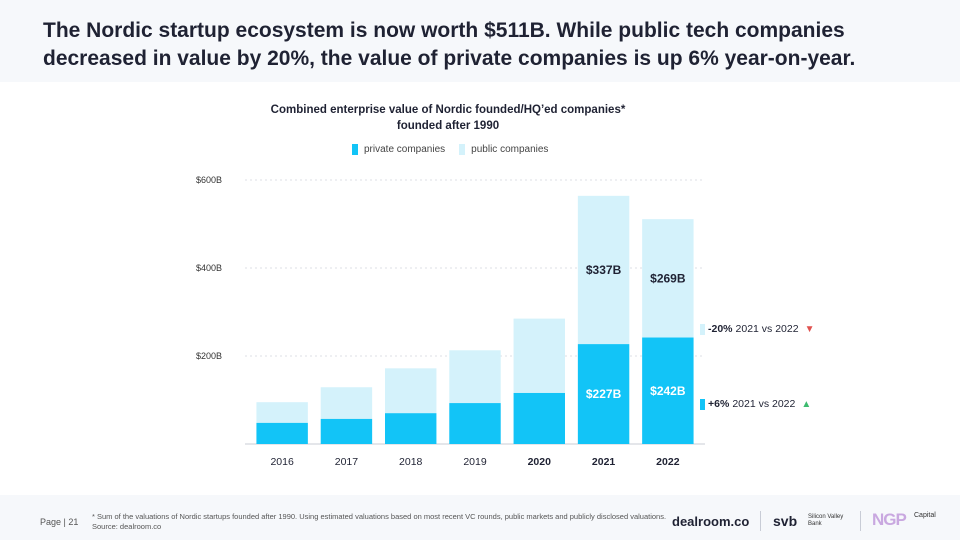  What do you see at coordinates (720, 329) in the screenshot?
I see `public-change-value: -20%` at bounding box center [720, 329].